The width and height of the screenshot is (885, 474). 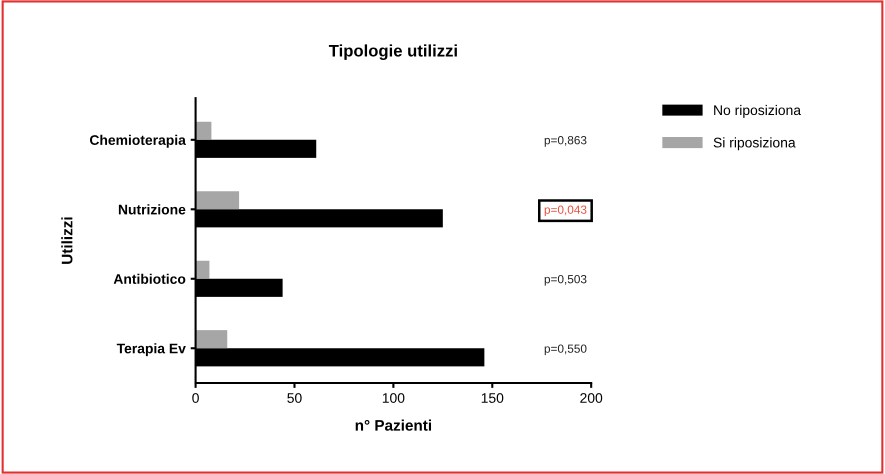 What do you see at coordinates (493, 398) in the screenshot?
I see `x-tick-label: 150` at bounding box center [493, 398].